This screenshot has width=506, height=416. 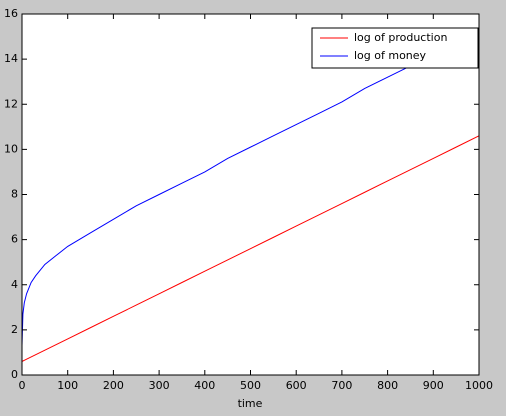 I want to click on y-tick-label: 12, so click(x=11, y=103).